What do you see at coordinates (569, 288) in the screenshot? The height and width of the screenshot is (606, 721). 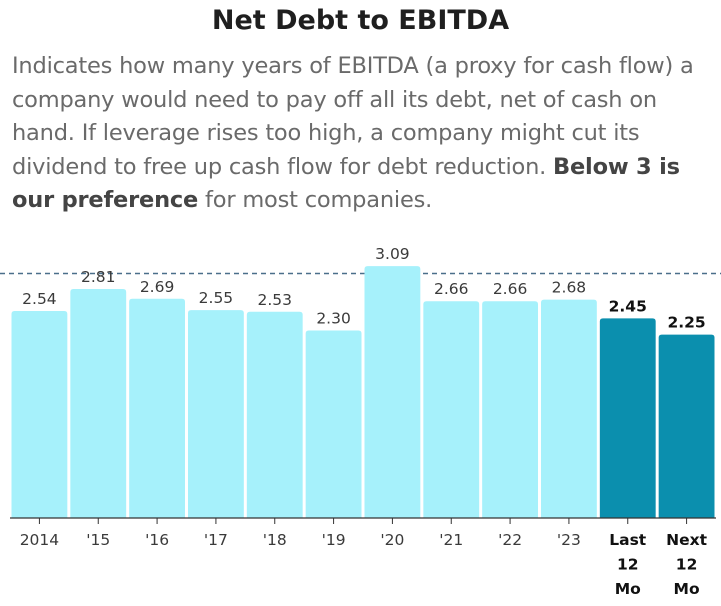 I see `data-label: 2.68` at bounding box center [569, 288].